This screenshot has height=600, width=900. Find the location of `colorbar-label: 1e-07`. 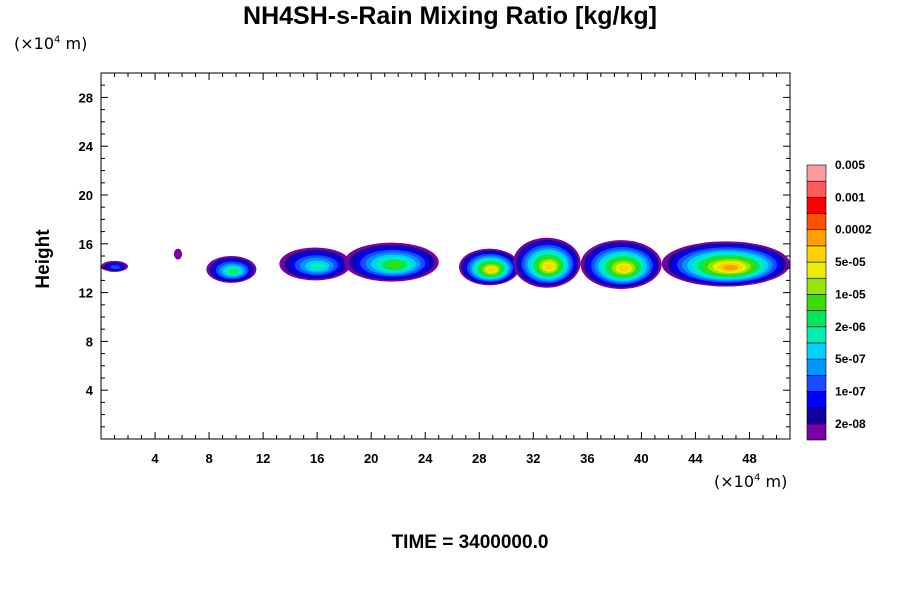

colorbar-label: 1e-07 is located at coordinates (850, 391).